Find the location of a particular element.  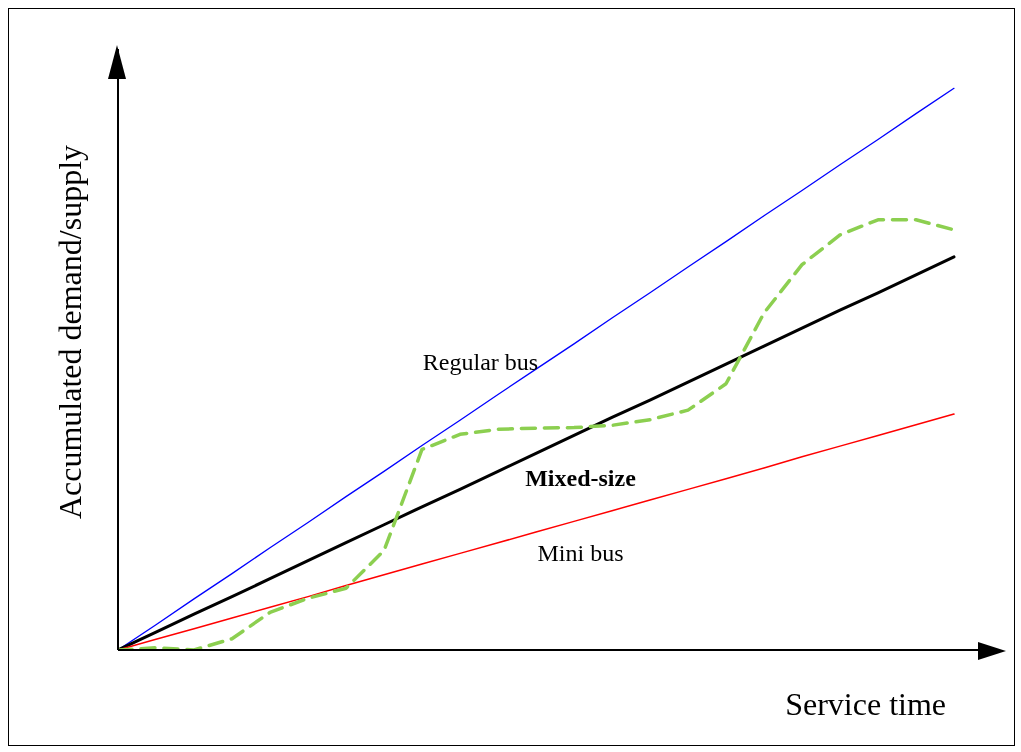

series-label: Mini bus is located at coordinates (580, 552).